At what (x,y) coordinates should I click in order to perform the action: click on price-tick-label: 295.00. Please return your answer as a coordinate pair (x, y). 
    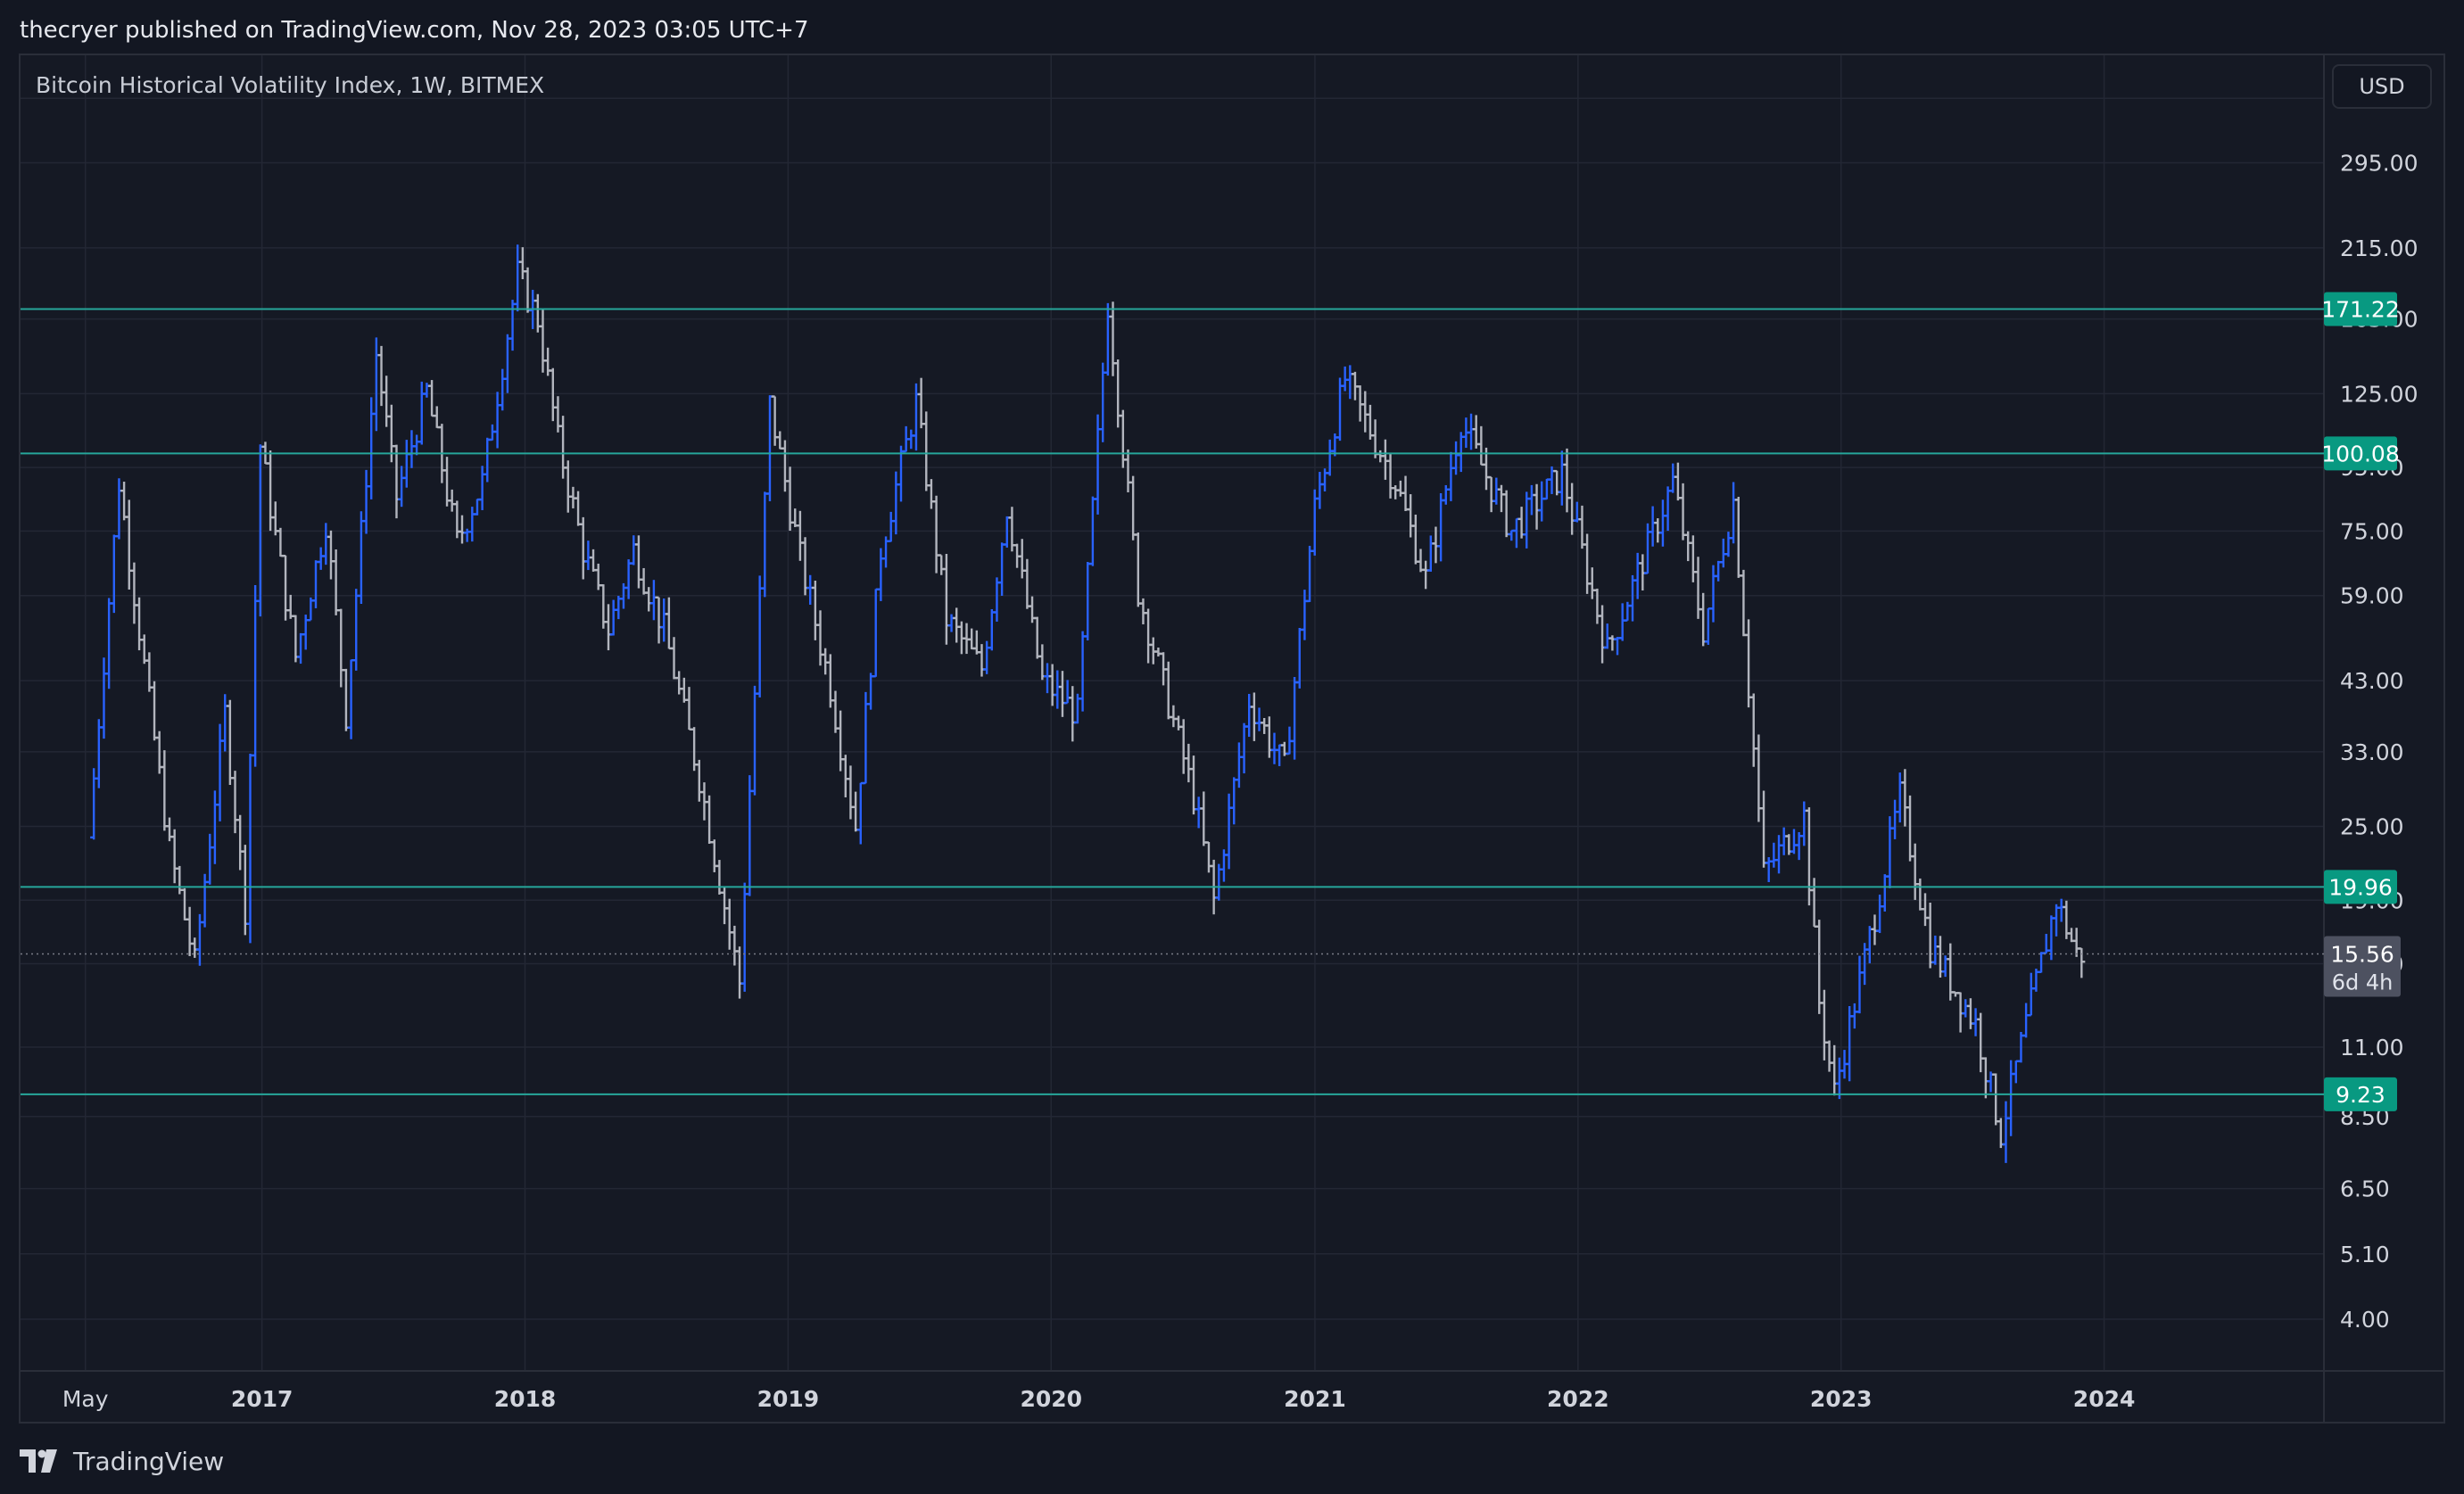
    Looking at the image, I should click on (2379, 164).